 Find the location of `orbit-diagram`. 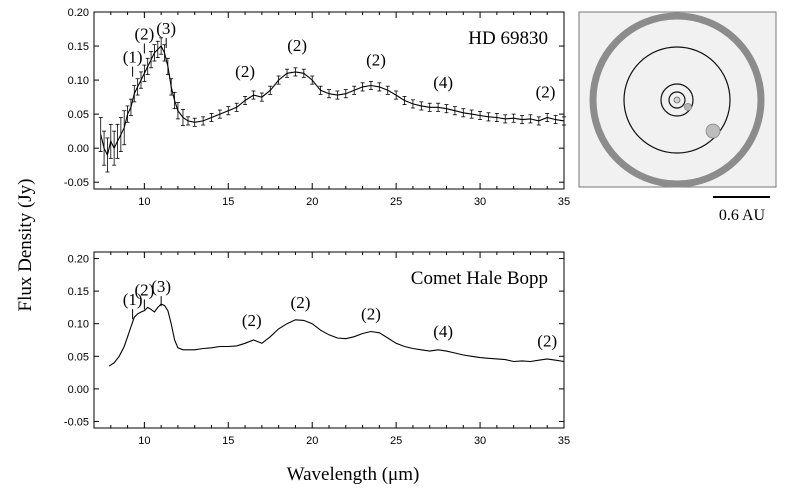

orbit-diagram is located at coordinates (677, 99).